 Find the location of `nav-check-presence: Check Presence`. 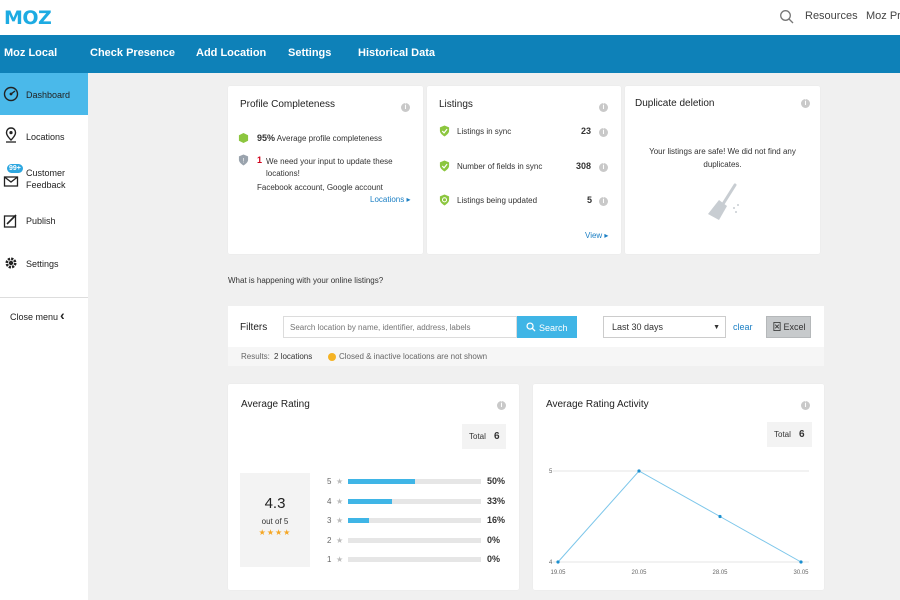

nav-check-presence: Check Presence is located at coordinates (132, 53).